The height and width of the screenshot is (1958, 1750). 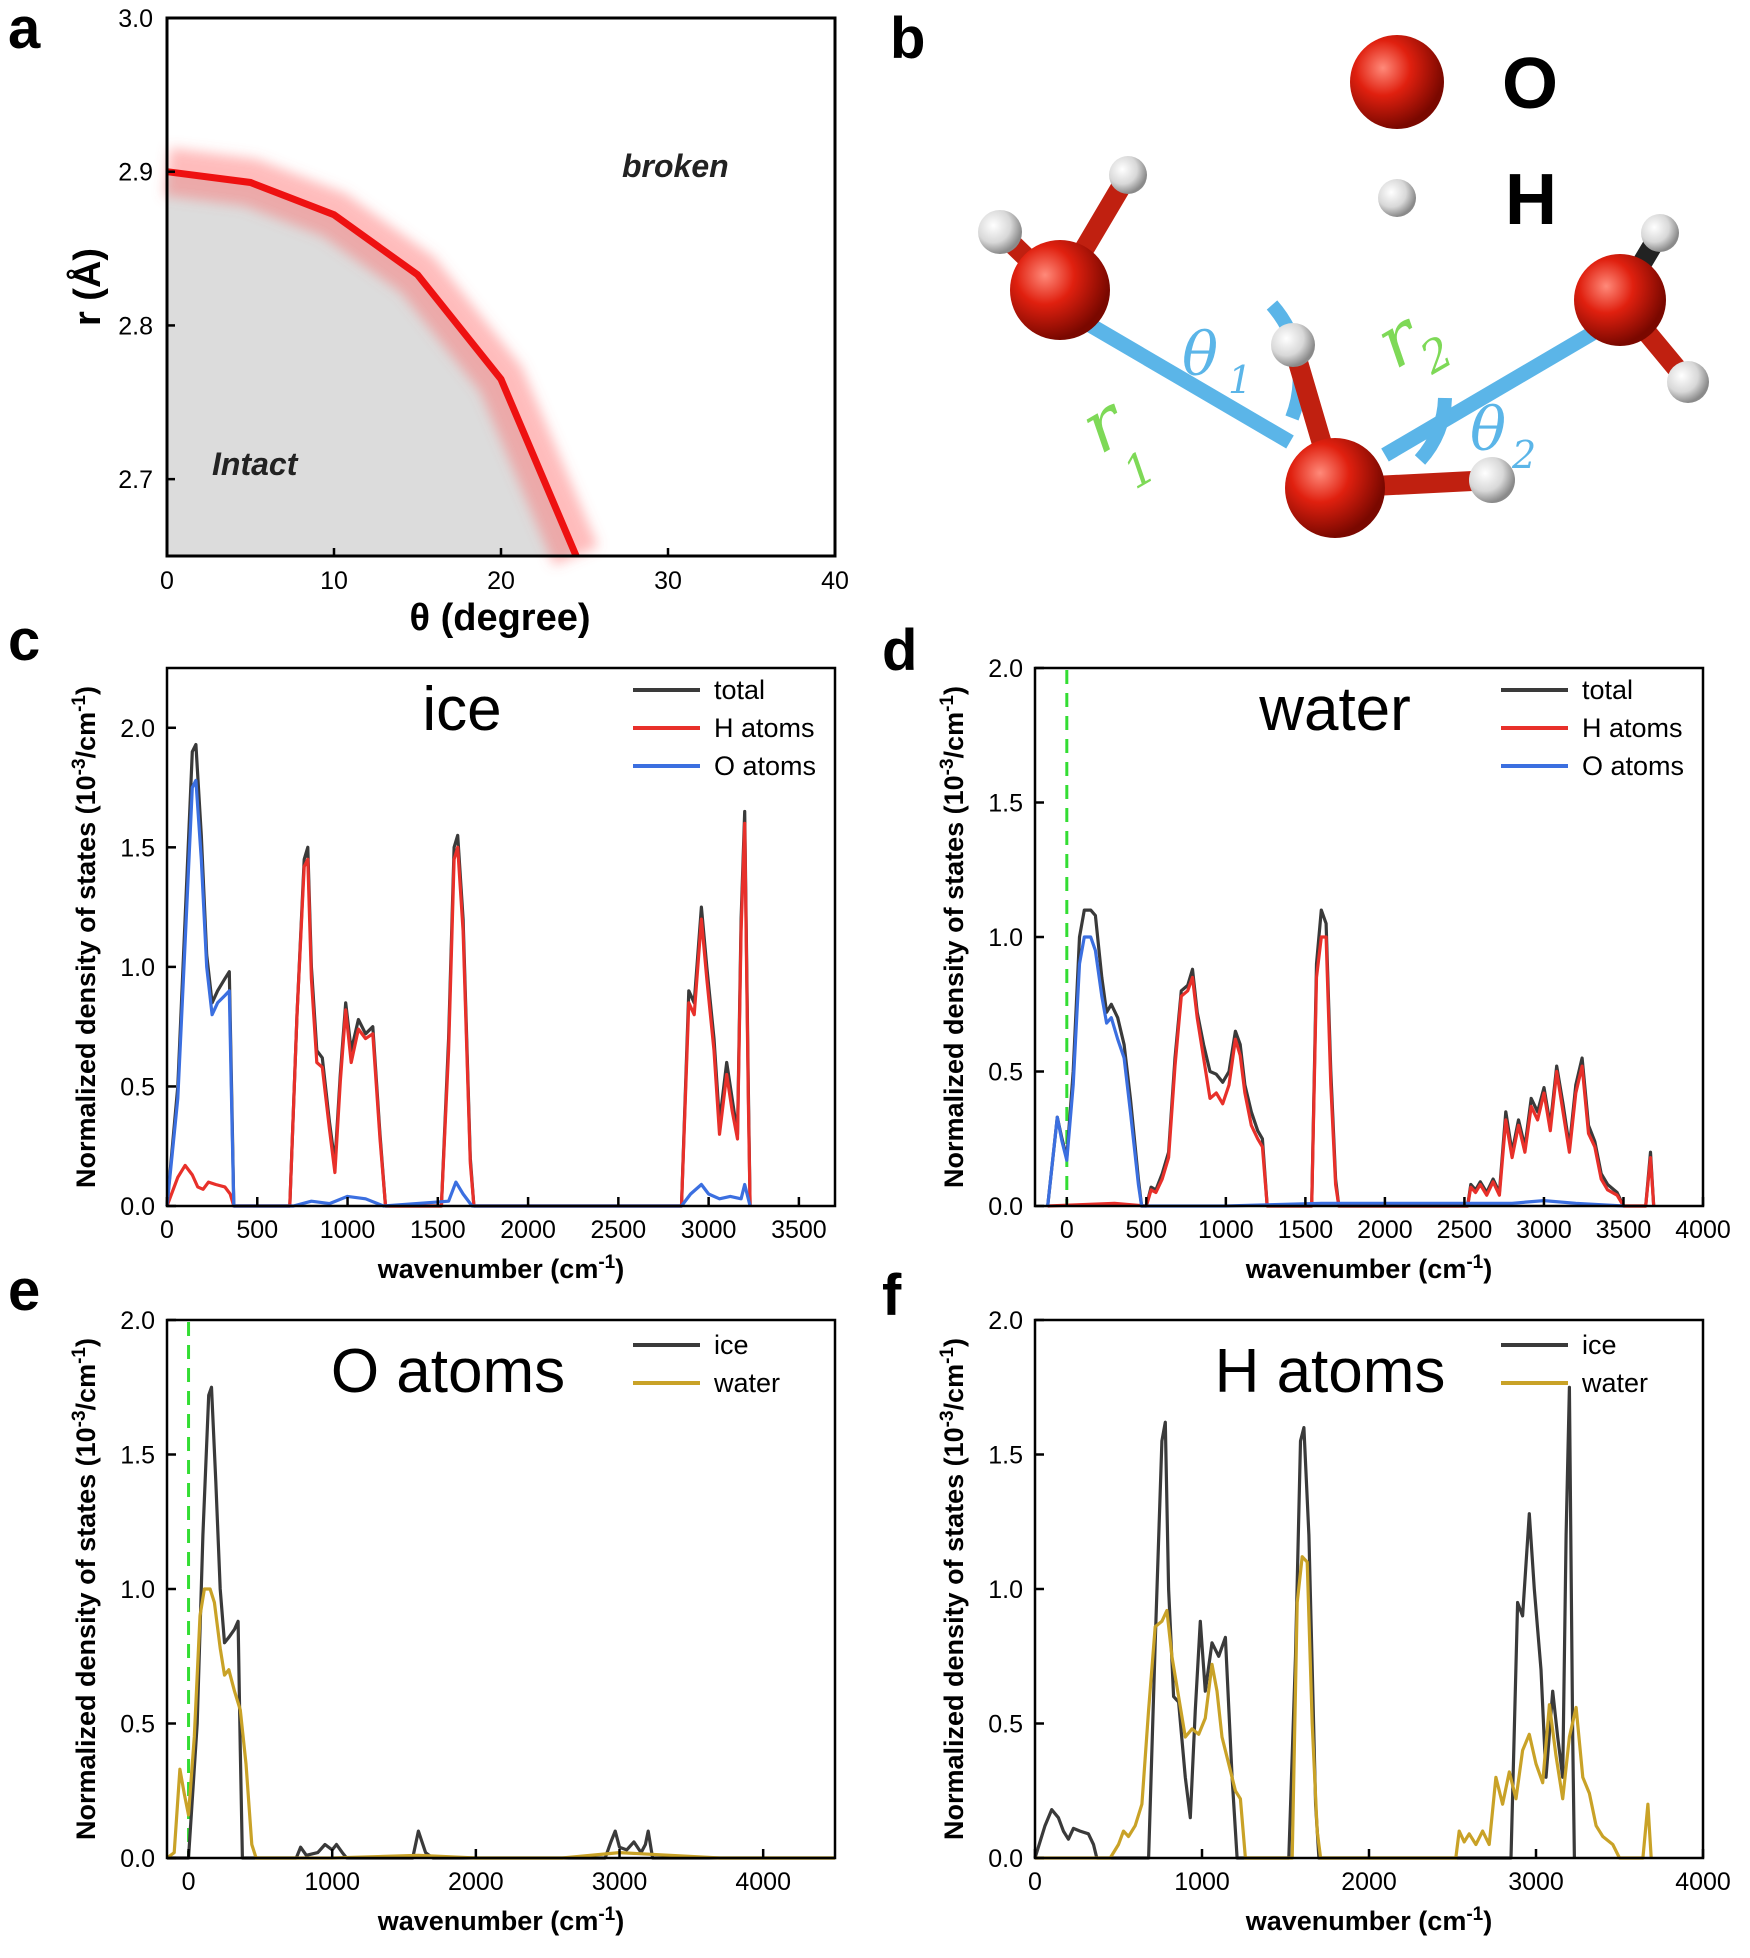 I want to click on panel-label-e: e, so click(x=24, y=1290).